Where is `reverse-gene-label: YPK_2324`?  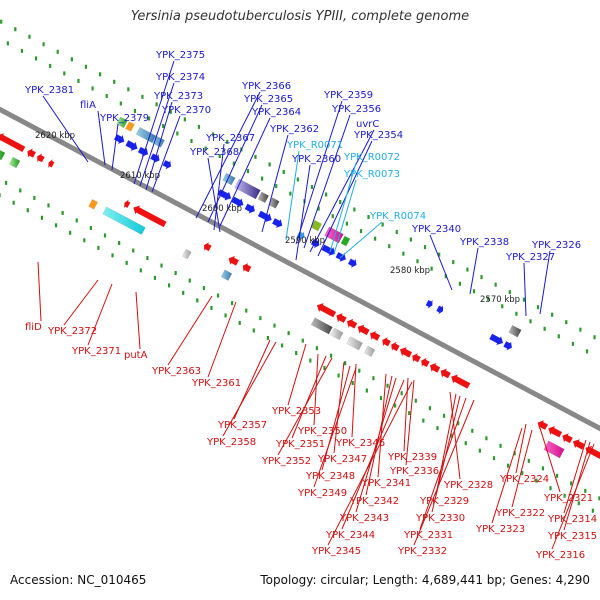
reverse-gene-label: YPK_2324 is located at coordinates (524, 479).